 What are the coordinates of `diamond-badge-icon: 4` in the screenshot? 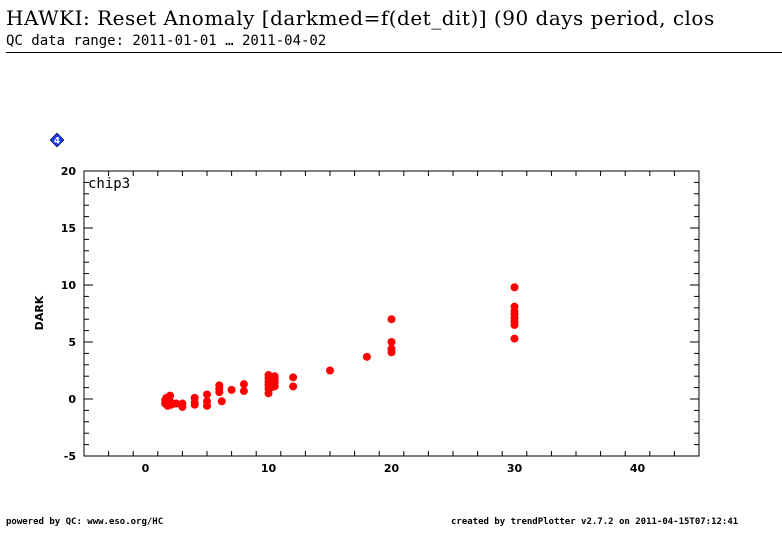 It's located at (57, 140).